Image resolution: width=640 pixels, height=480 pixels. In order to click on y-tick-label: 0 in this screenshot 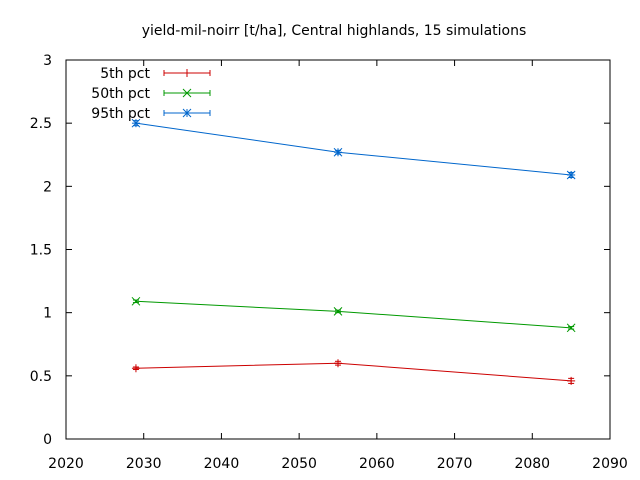, I will do `click(47, 440)`.